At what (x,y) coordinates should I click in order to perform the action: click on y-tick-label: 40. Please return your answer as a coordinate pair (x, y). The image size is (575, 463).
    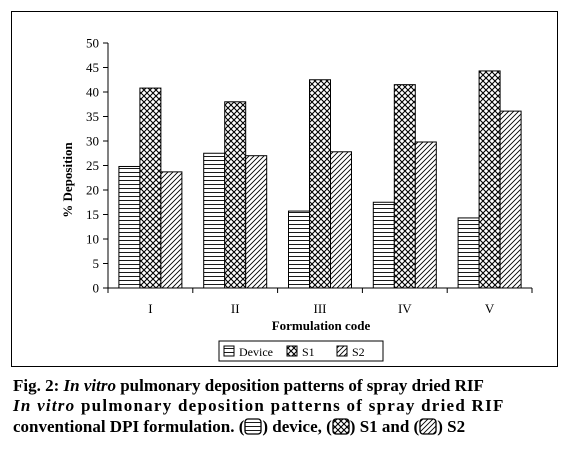
    Looking at the image, I should click on (92, 92).